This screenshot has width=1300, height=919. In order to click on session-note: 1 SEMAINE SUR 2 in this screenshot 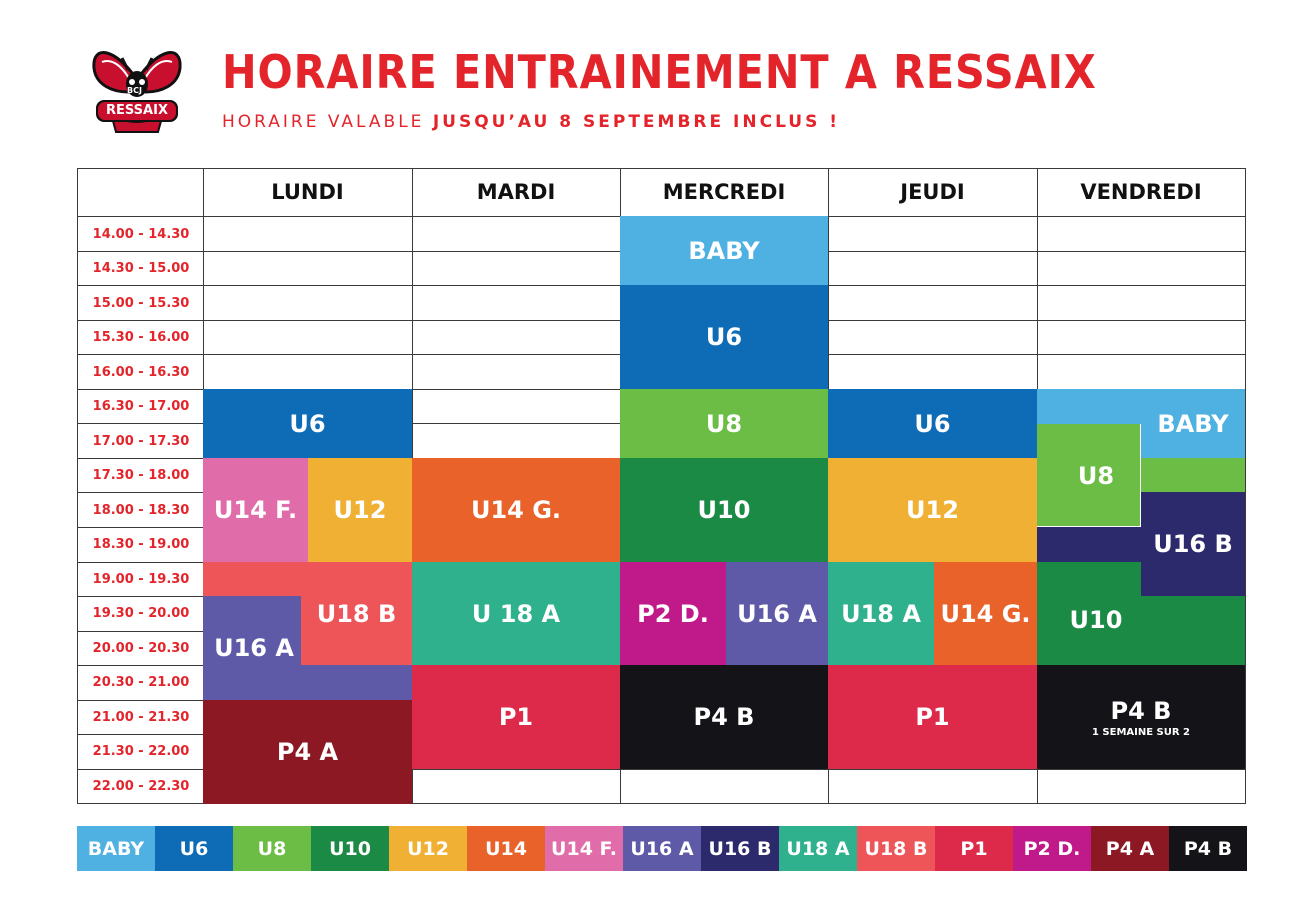, I will do `click(1141, 732)`.